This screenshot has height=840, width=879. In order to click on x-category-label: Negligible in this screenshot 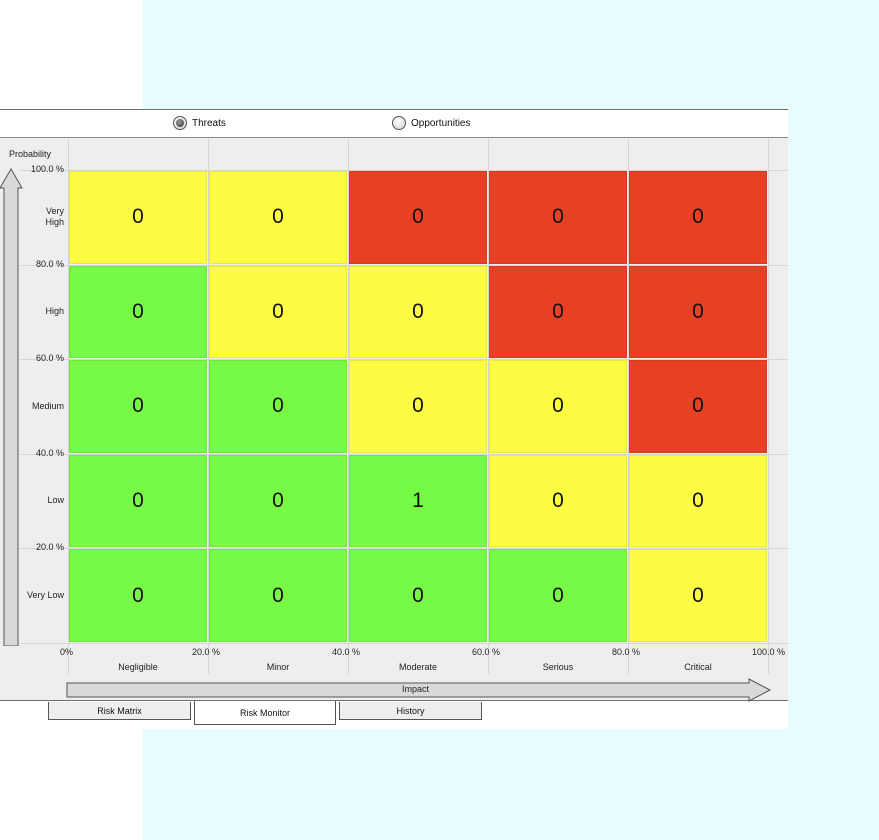, I will do `click(138, 667)`.